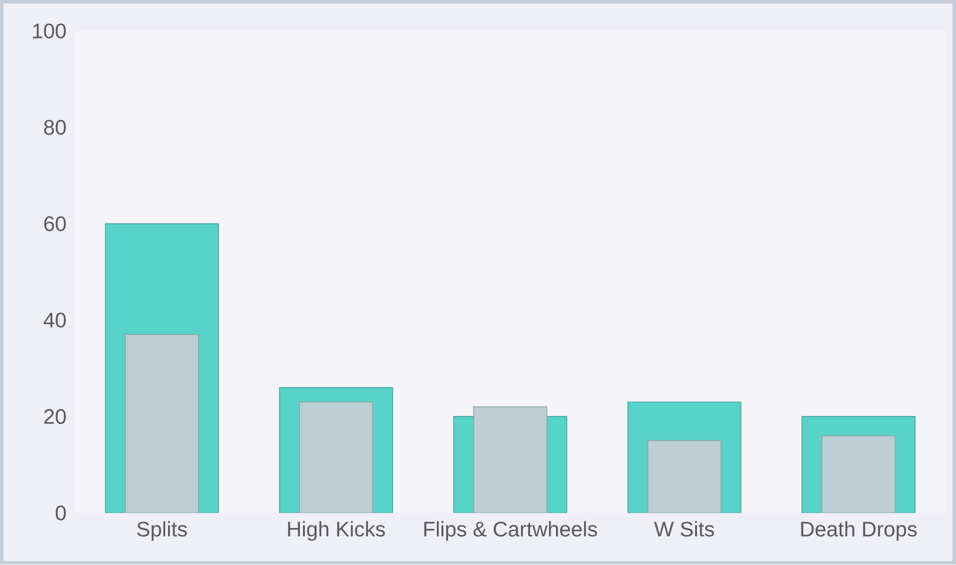 Image resolution: width=956 pixels, height=565 pixels. What do you see at coordinates (49, 31) in the screenshot?
I see `y-tick-label: 100` at bounding box center [49, 31].